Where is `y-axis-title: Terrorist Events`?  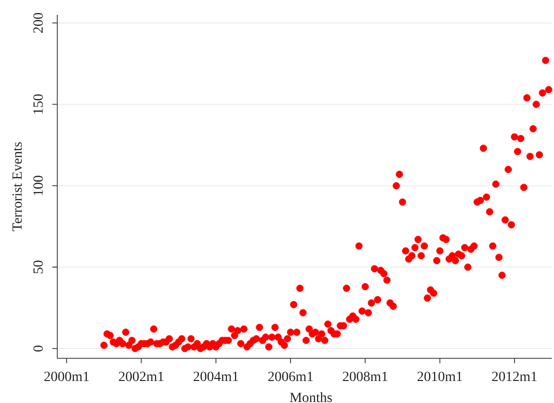 y-axis-title: Terrorist Events is located at coordinates (17, 187).